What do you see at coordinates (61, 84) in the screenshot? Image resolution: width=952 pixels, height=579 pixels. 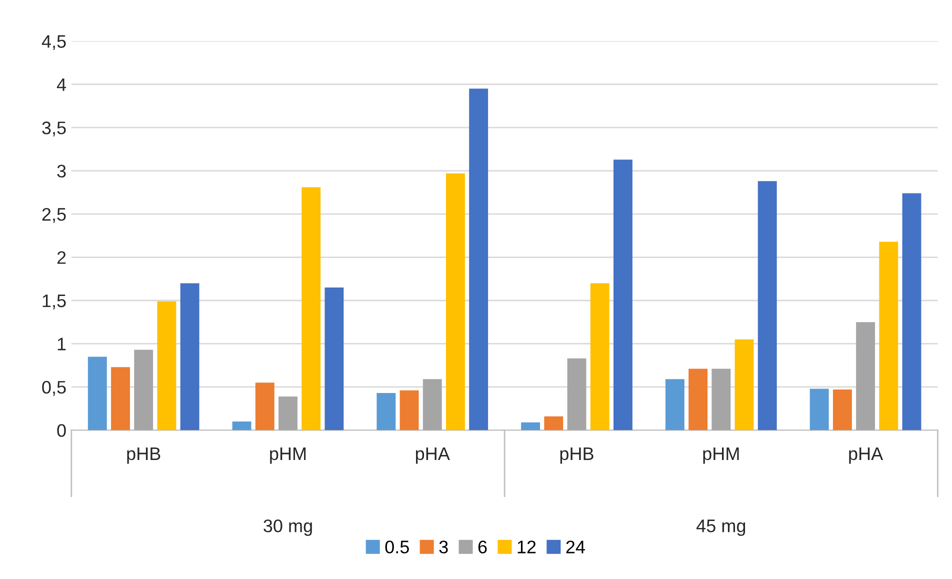 I see `y-tick-label: 4` at bounding box center [61, 84].